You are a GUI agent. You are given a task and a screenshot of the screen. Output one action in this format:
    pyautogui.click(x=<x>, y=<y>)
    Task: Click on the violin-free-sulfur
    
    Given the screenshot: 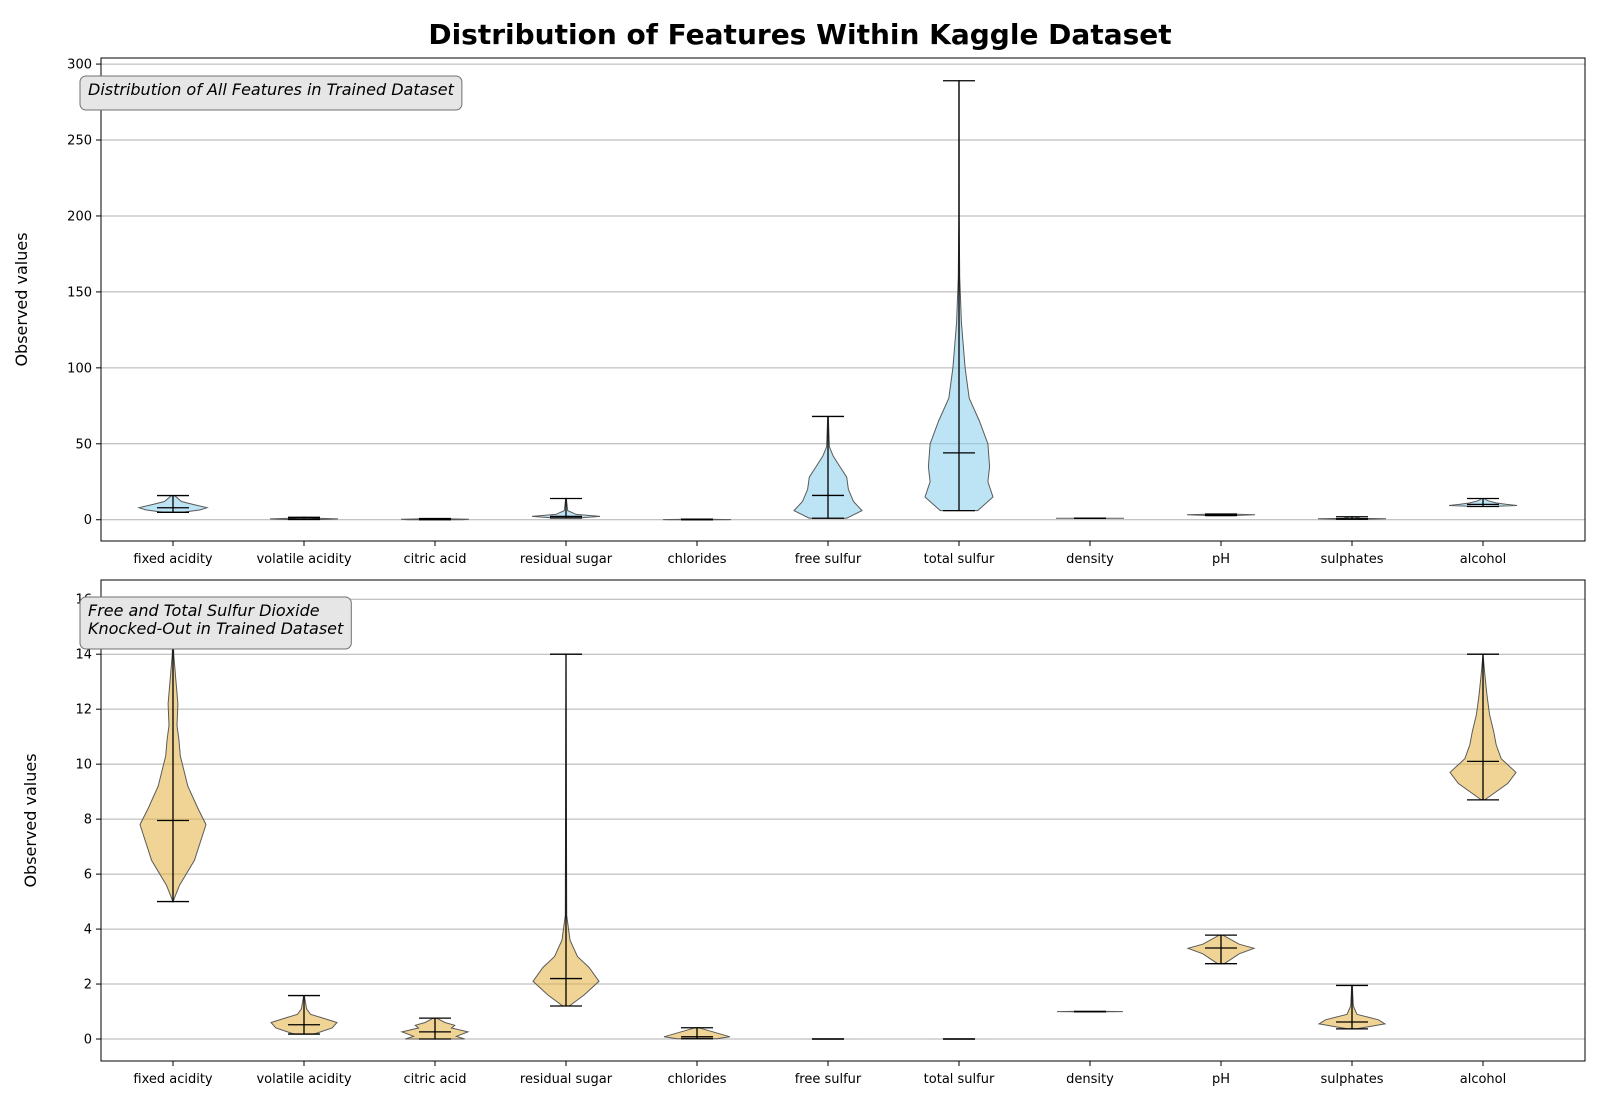 What is the action you would take?
    pyautogui.click(x=828, y=467)
    